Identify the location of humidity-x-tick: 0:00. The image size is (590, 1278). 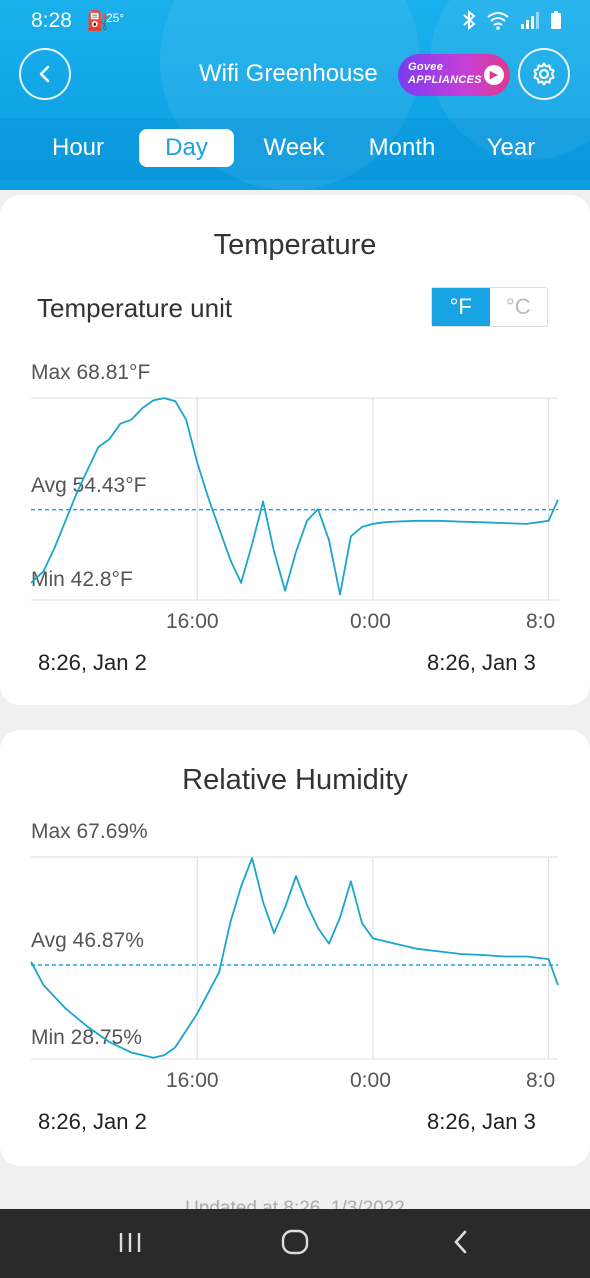
(370, 1080).